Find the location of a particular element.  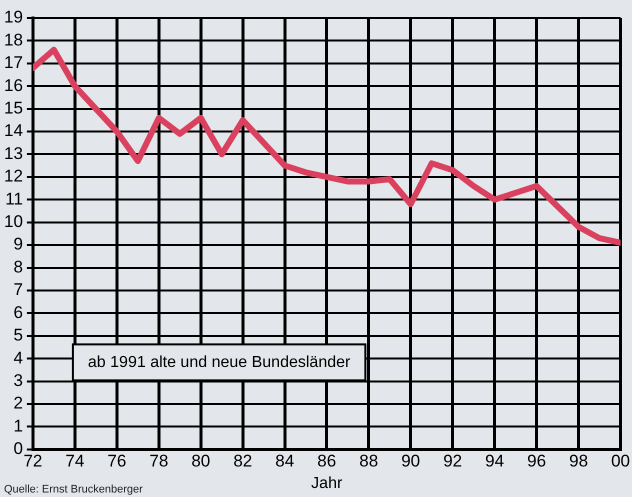

x-tick-label: 00 is located at coordinates (620, 460).